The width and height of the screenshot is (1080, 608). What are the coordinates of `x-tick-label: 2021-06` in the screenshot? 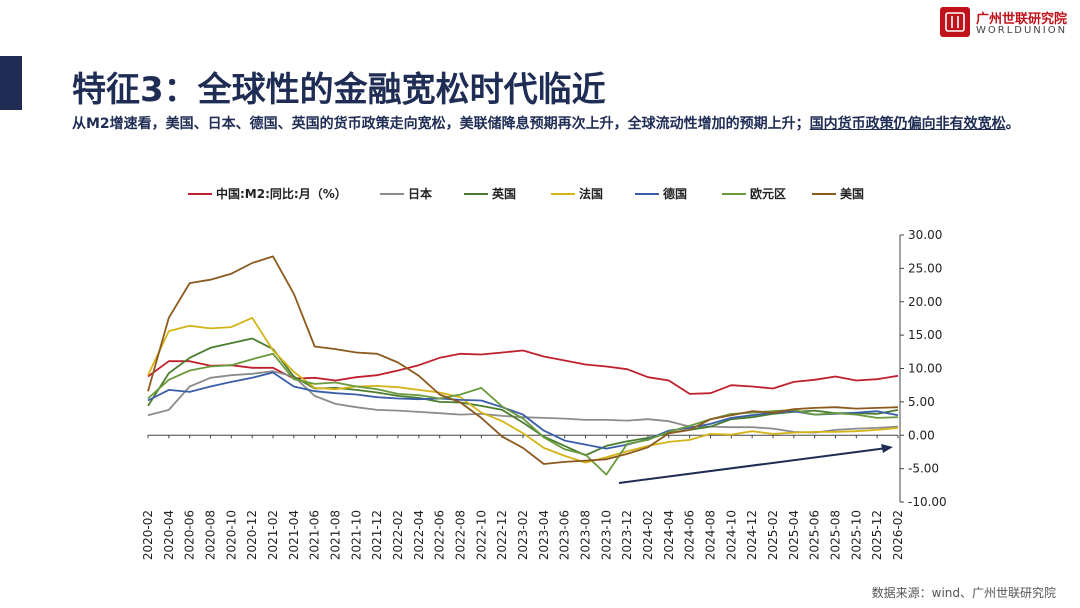 It's located at (315, 535).